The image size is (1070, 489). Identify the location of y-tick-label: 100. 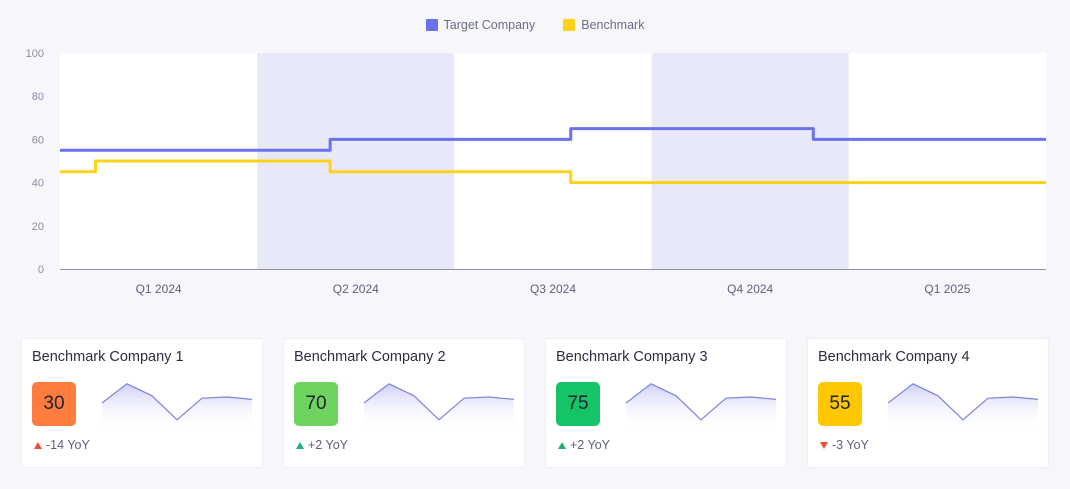
(35, 54).